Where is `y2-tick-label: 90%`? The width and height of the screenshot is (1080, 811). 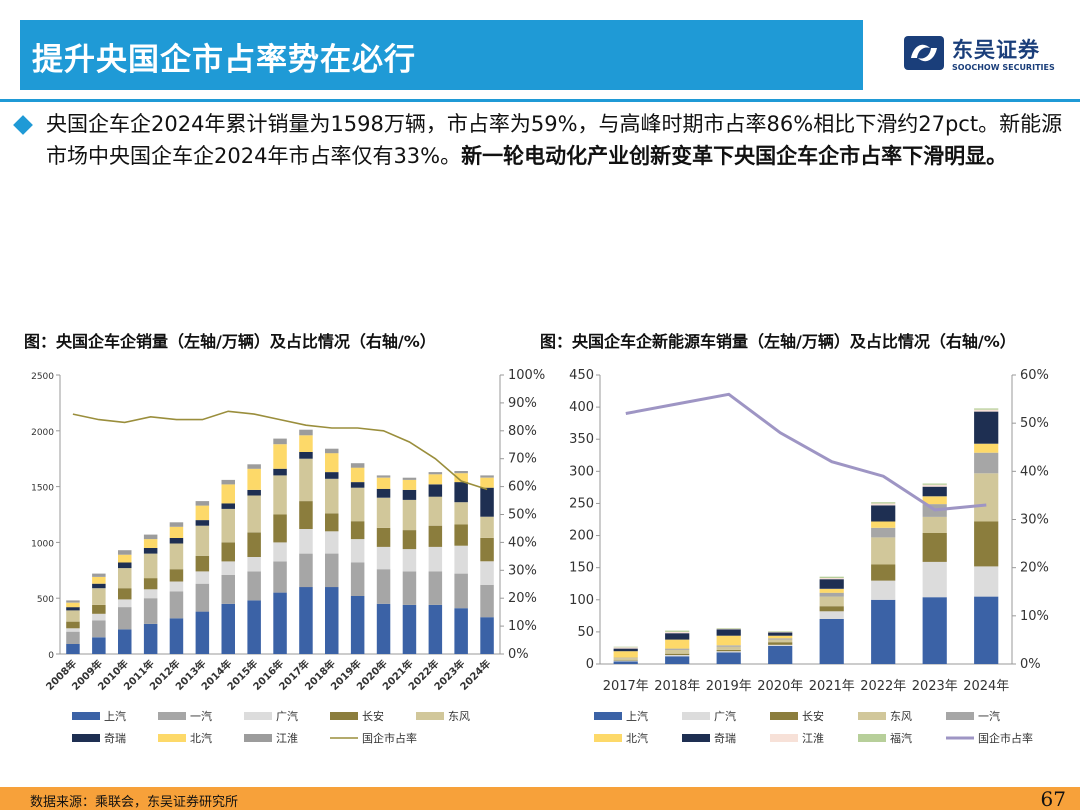 y2-tick-label: 90% is located at coordinates (522, 403).